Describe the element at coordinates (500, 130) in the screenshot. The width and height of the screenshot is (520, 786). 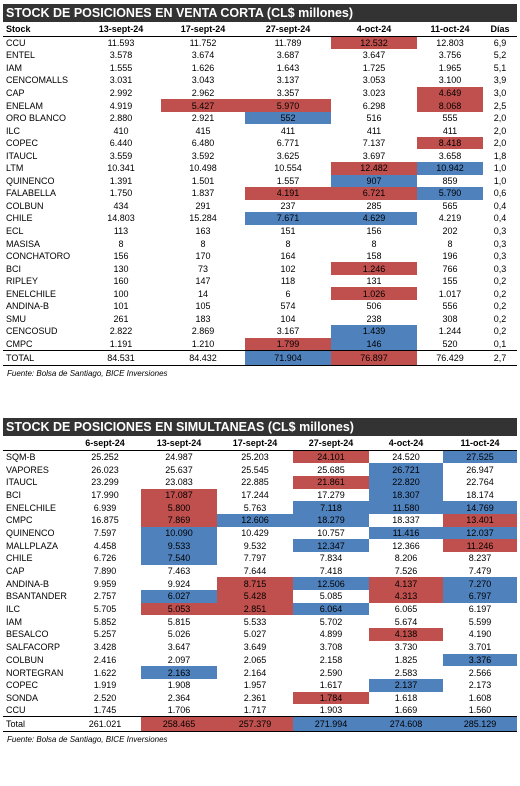
I see `value-cell: 2,0` at that location.